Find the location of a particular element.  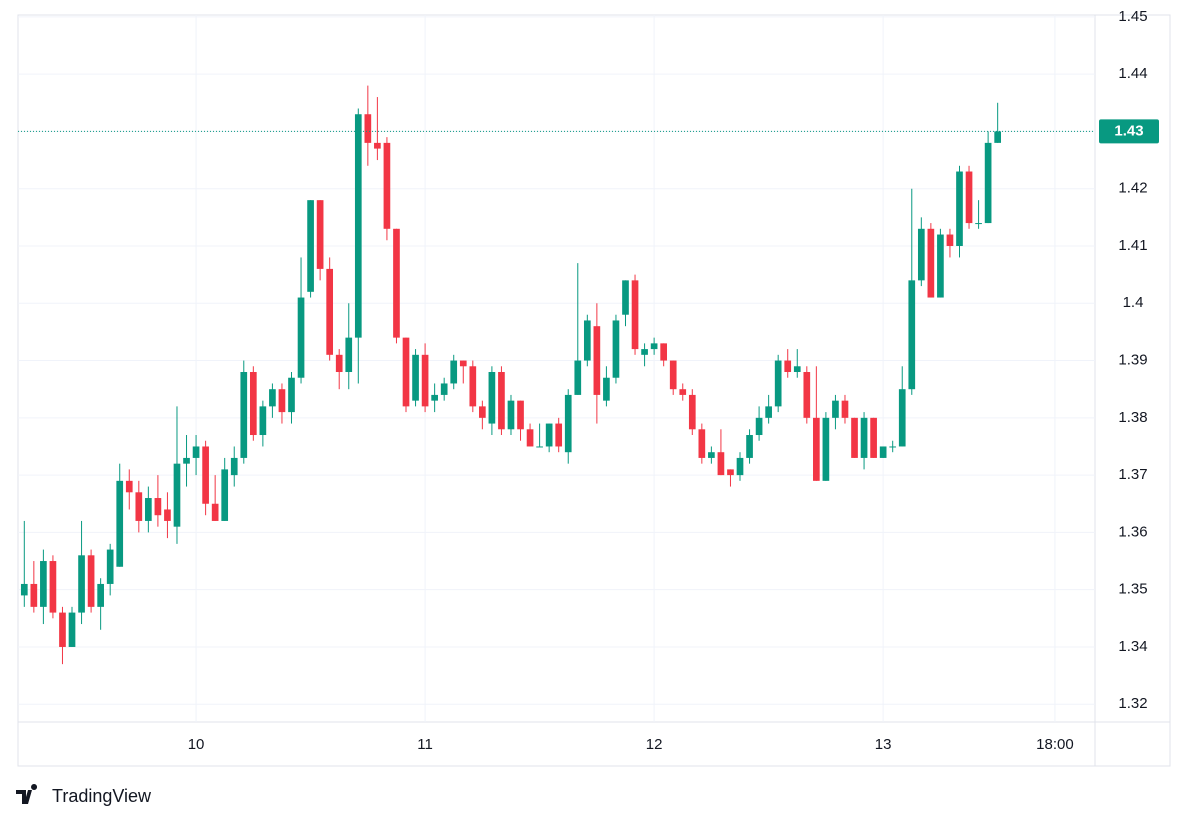

x-tick-label: 18:00 is located at coordinates (1055, 744).